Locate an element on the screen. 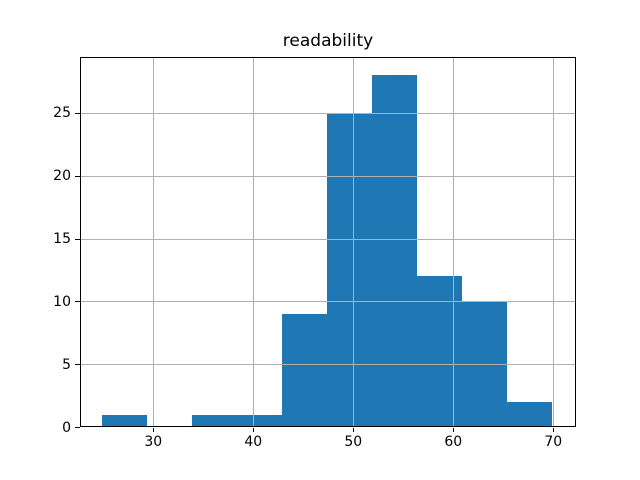  x-tick-label: 30 is located at coordinates (153, 442).